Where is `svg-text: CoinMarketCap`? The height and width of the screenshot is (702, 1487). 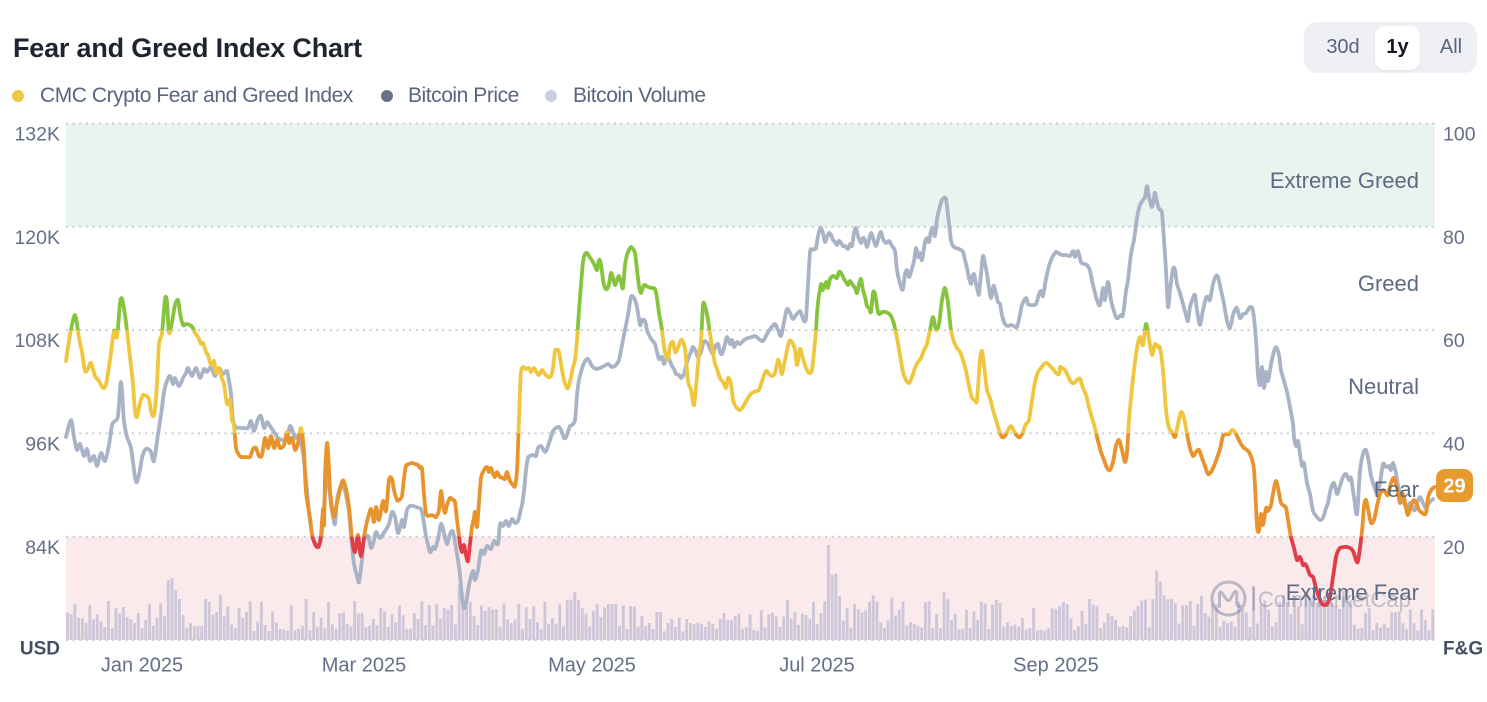
svg-text: CoinMarketCap is located at coordinates (1334, 599).